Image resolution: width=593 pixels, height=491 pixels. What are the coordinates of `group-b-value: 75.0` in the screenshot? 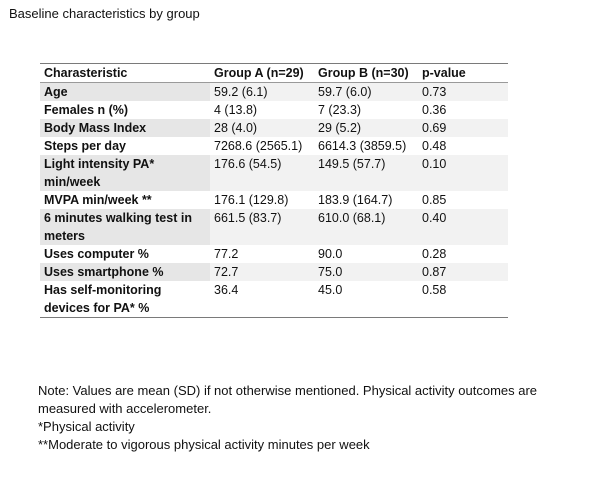 It's located at (366, 272).